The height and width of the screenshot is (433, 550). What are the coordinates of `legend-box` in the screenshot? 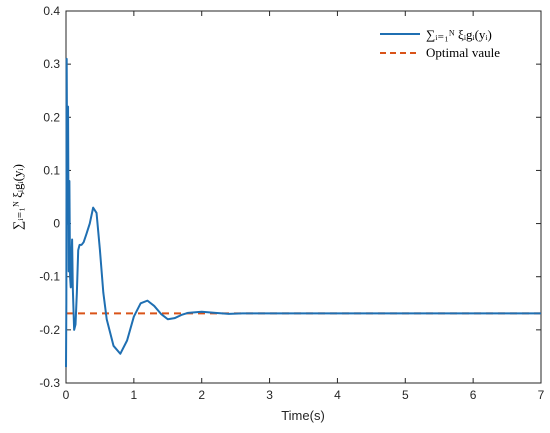 It's located at (455, 41).